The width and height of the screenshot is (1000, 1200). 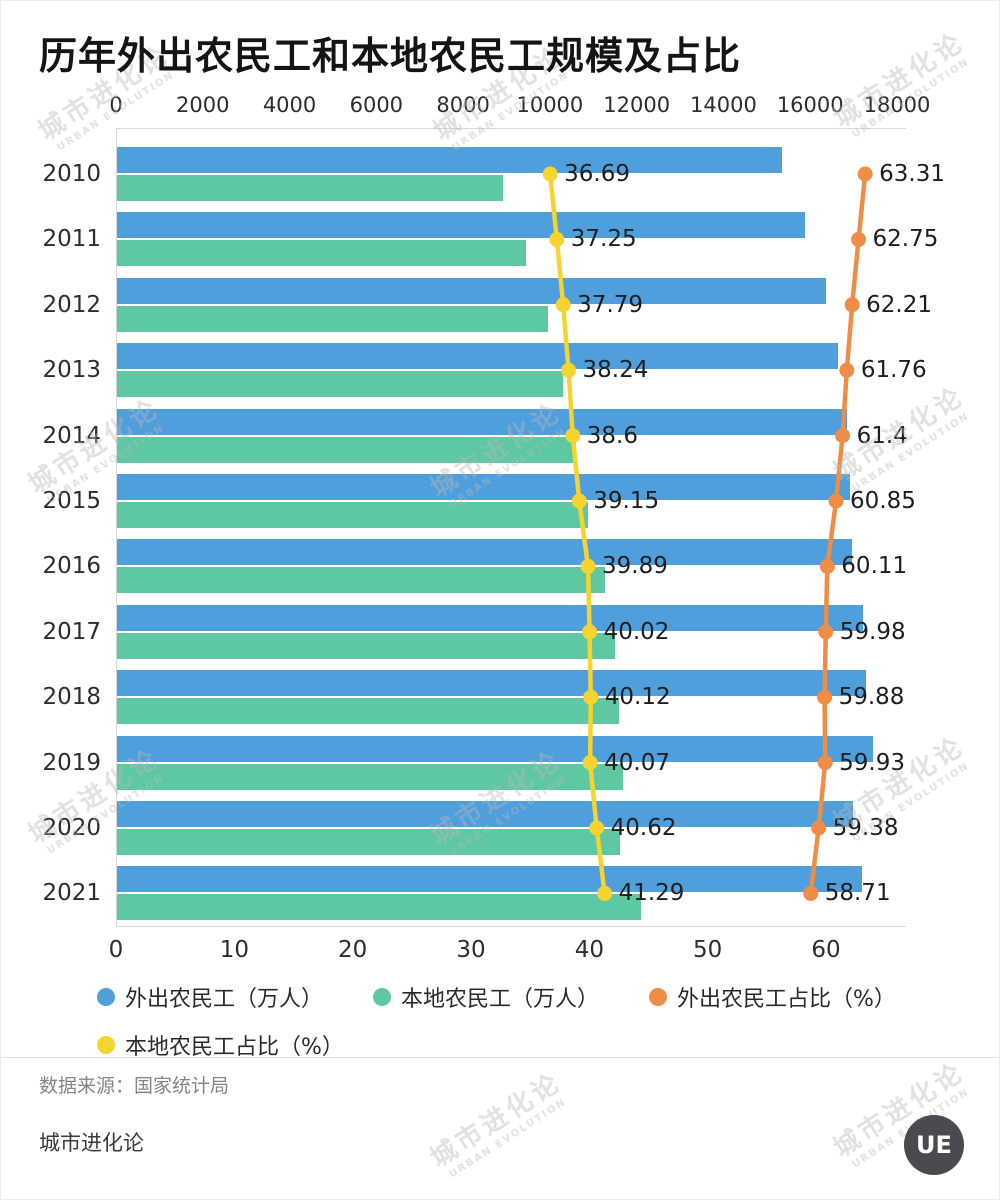 I want to click on outgoing-share-value-label: 60.11, so click(x=874, y=566).